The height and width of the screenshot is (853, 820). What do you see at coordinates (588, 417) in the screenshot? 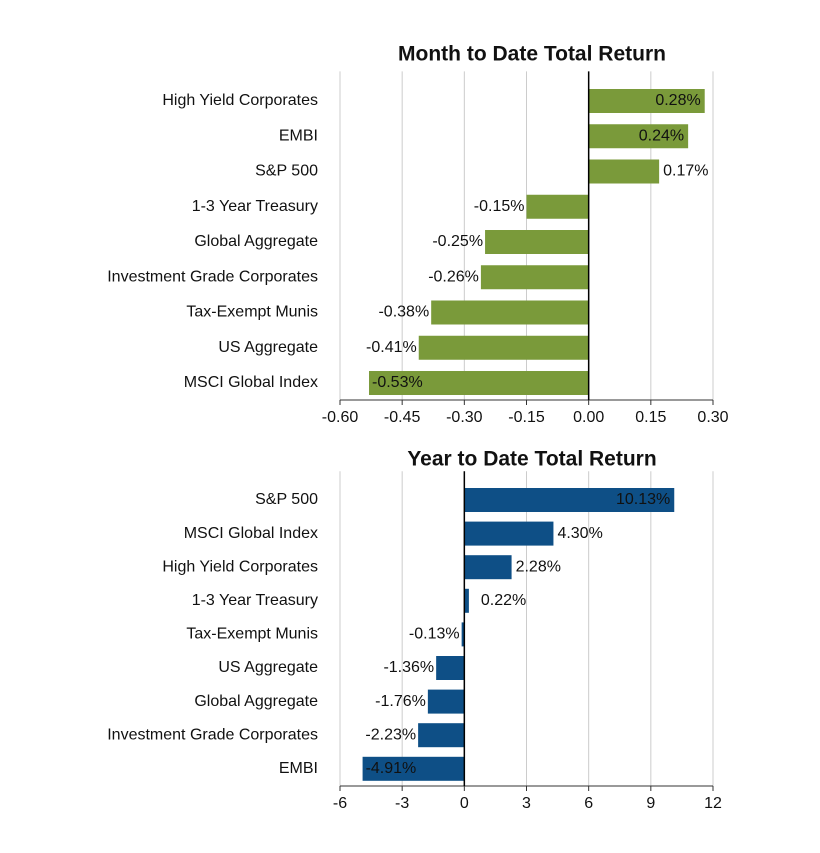
I see `x-tick-label: 0.00` at bounding box center [588, 417].